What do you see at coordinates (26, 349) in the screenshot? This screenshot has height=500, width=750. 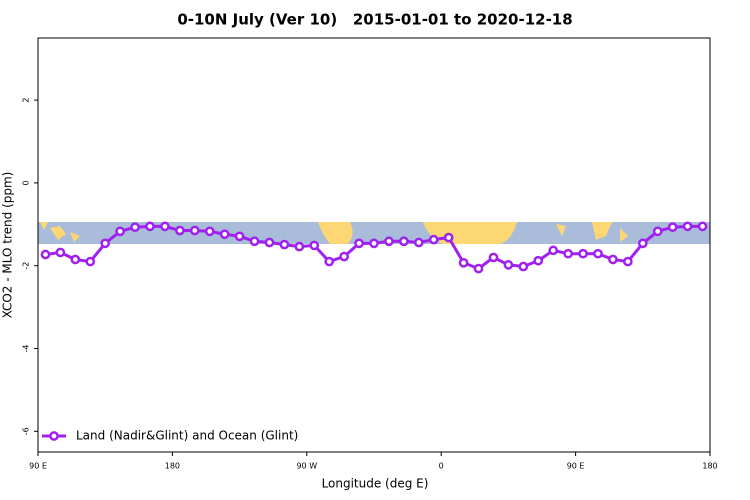 I see `y-tick-label: -4` at bounding box center [26, 349].